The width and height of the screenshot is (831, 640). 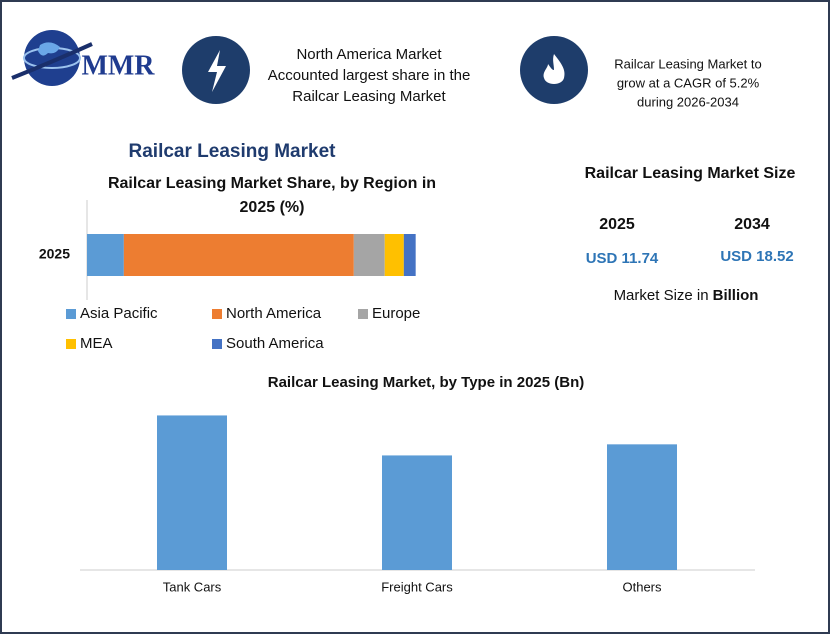 I want to click on y-tick-label: 2025, so click(x=54, y=254).